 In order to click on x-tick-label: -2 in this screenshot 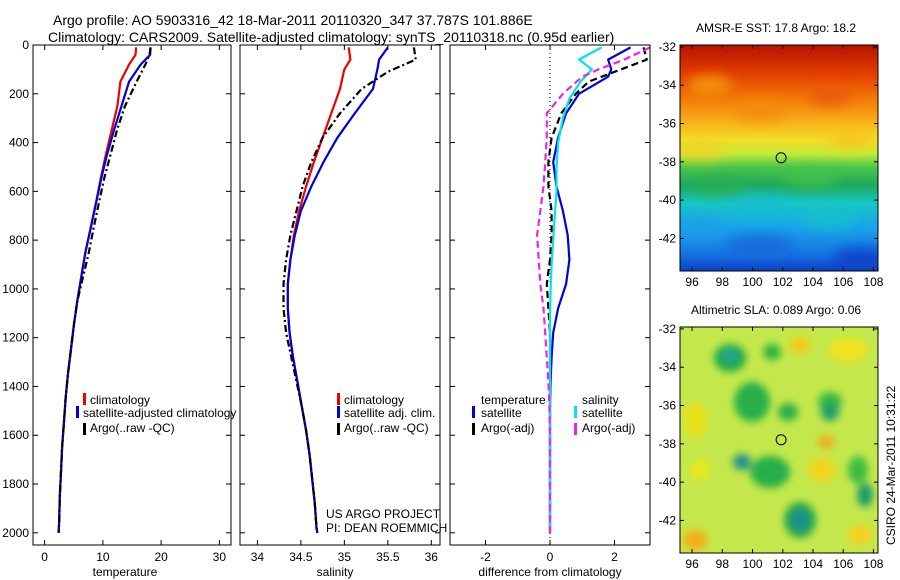, I will do `click(485, 557)`.